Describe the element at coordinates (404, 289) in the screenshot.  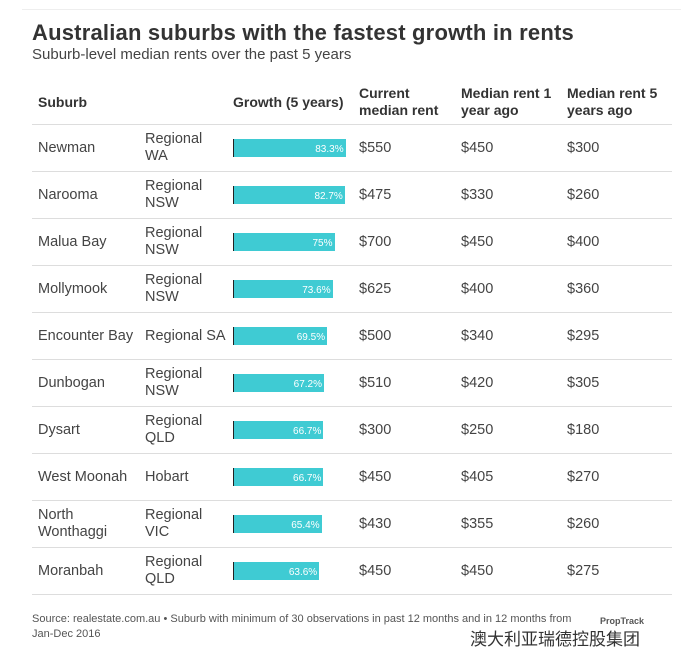
I see `current-rent-cell: $625` at that location.